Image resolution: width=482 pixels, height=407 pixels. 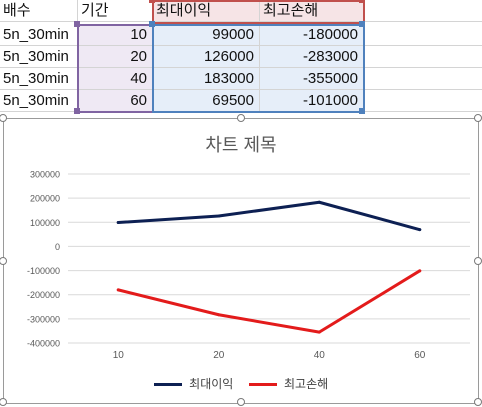 I want to click on y-tick-label: 0, so click(x=57, y=247).